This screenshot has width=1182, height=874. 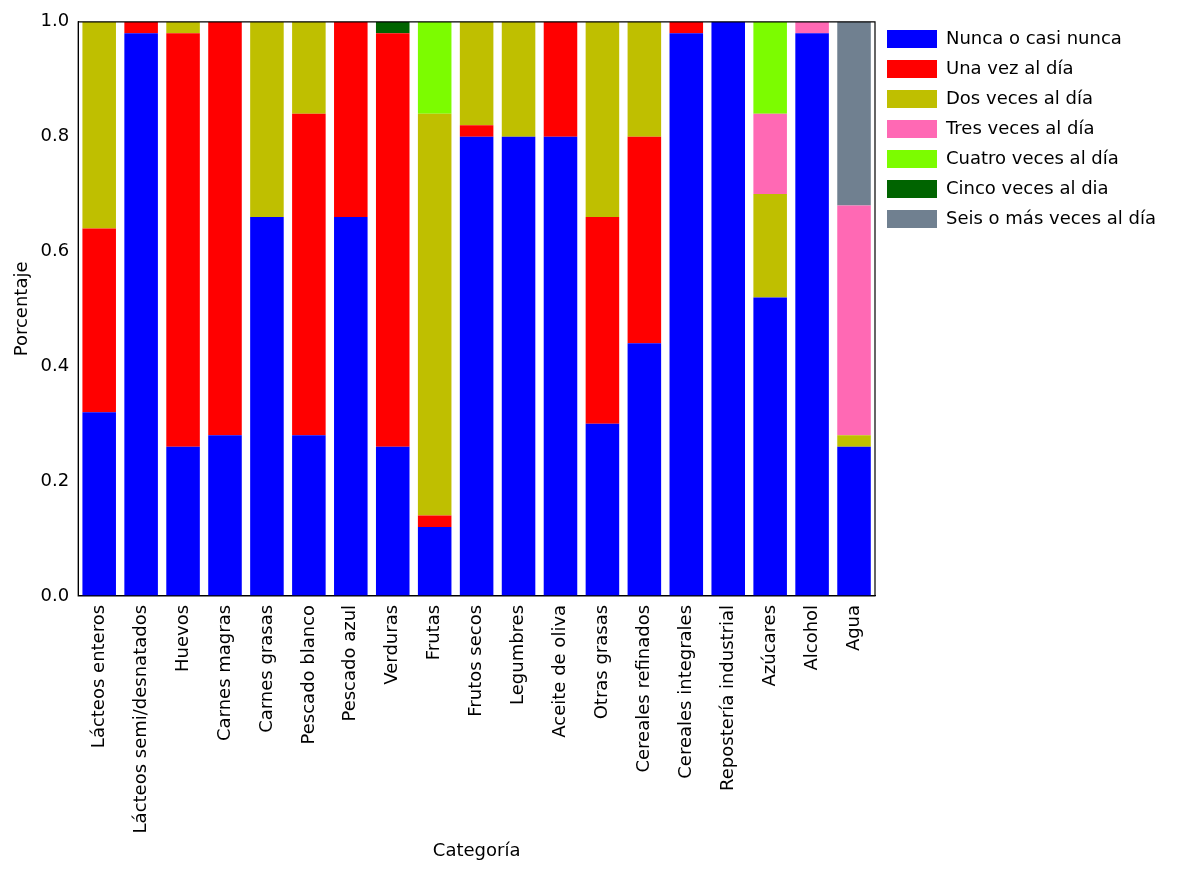 I want to click on x-tick-label: Carnes magras, so click(x=223, y=673).